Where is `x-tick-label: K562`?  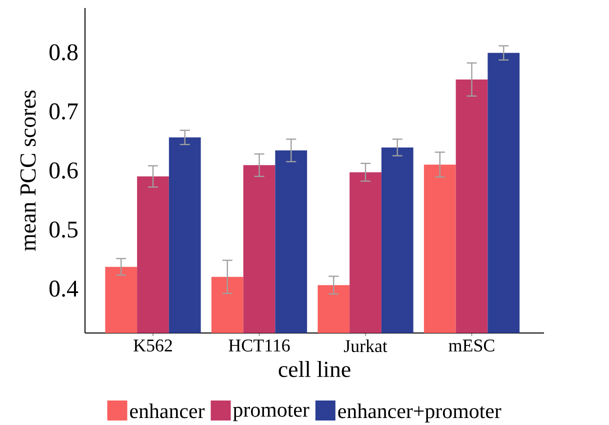 x-tick-label: K562 is located at coordinates (153, 346).